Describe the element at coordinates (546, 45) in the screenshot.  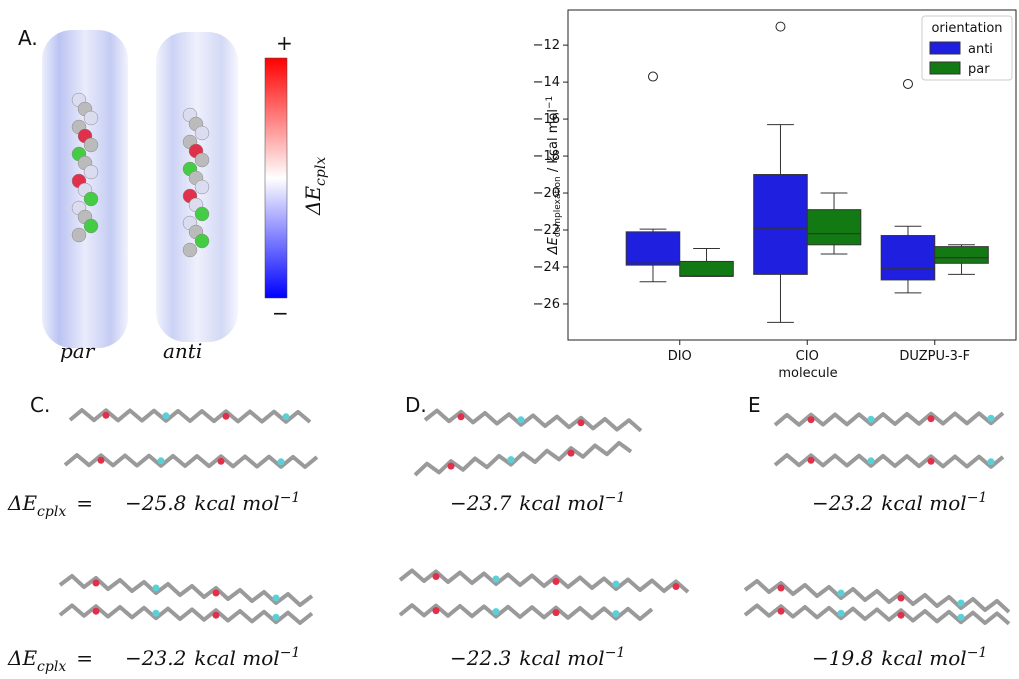
I see `y-tick-label: −12` at that location.